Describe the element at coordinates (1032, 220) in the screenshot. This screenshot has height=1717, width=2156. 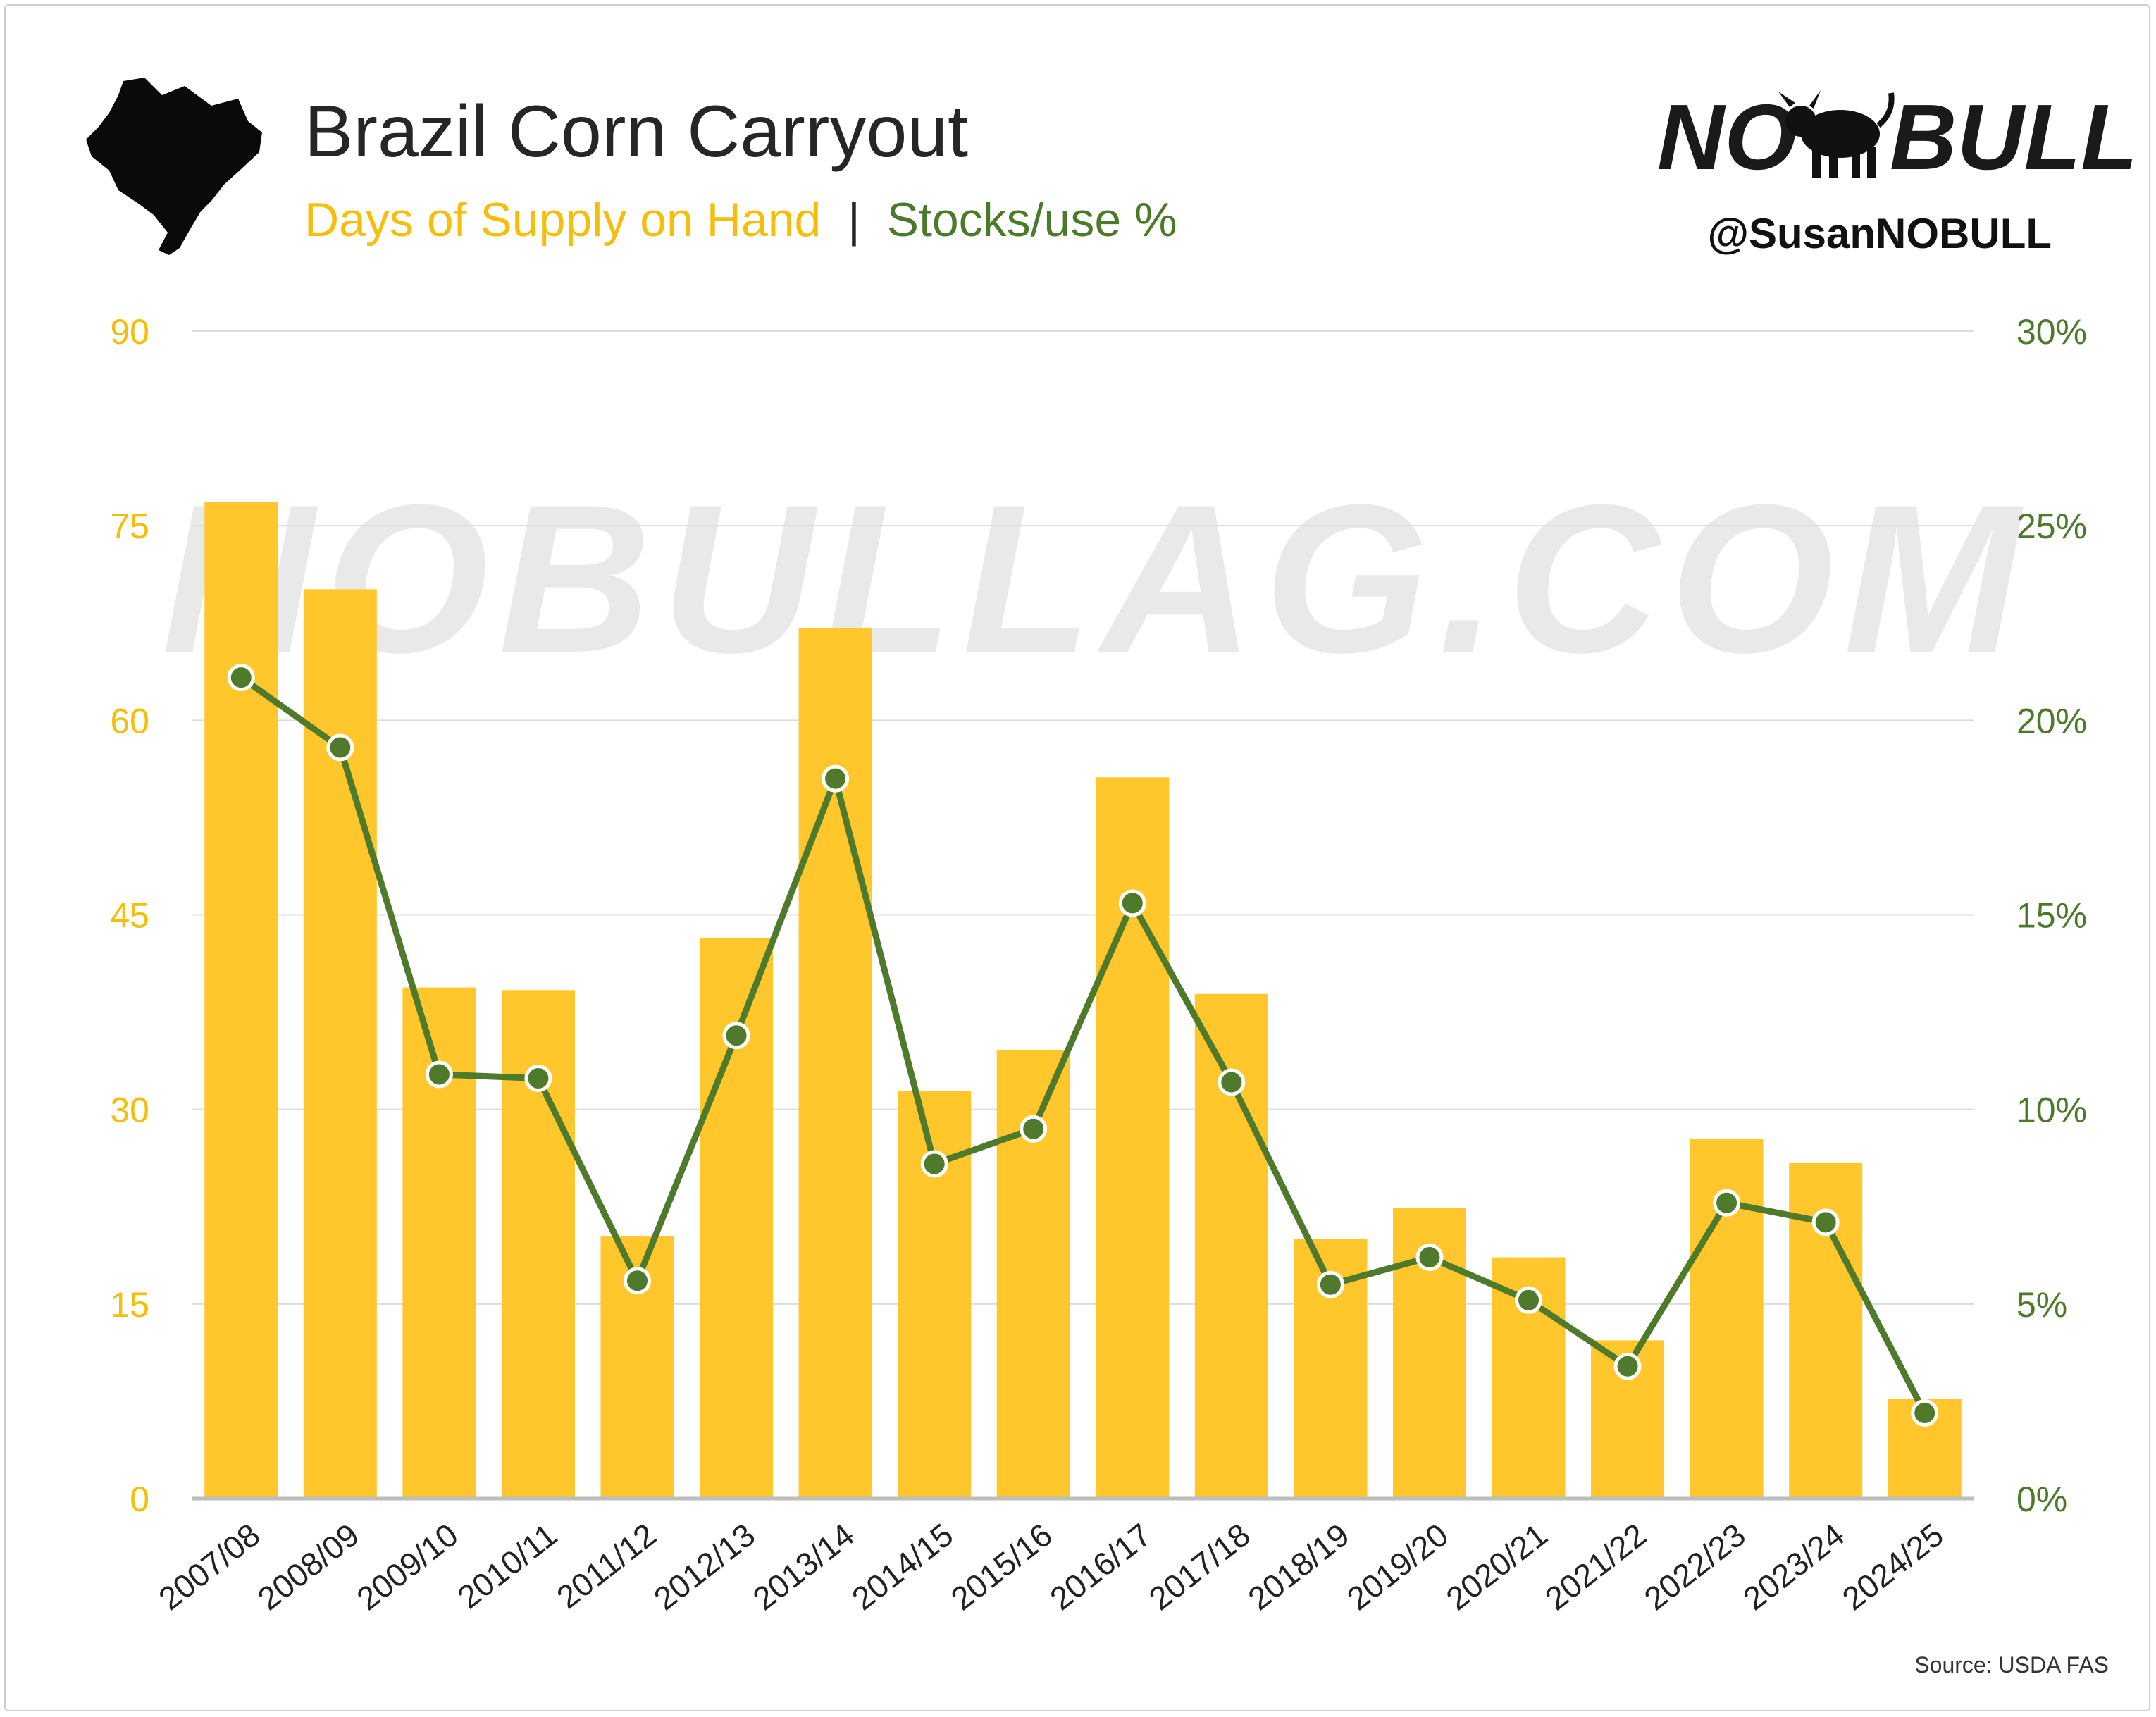
I see `subtitle-stocks-use: Stocks/use %` at that location.